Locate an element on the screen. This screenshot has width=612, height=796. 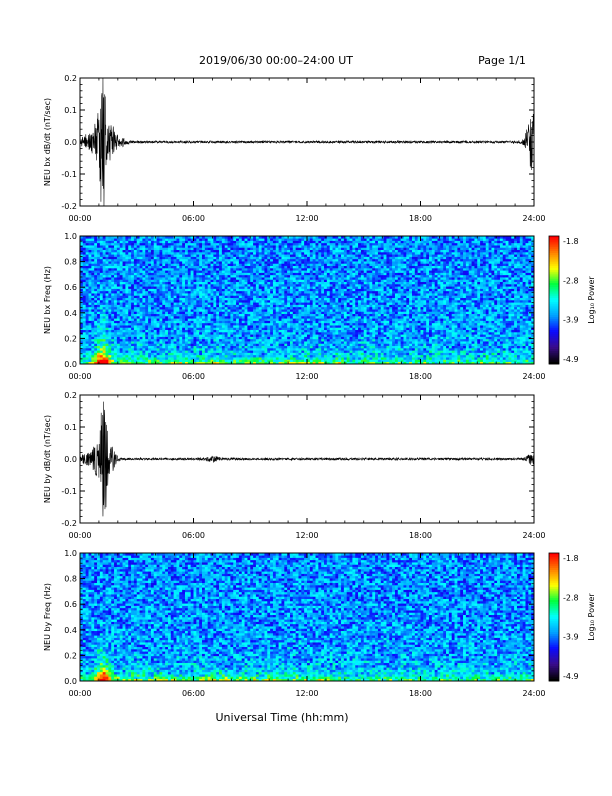
page-title: 2019/06/30 00:00–24:00 UT is located at coordinates (276, 60).